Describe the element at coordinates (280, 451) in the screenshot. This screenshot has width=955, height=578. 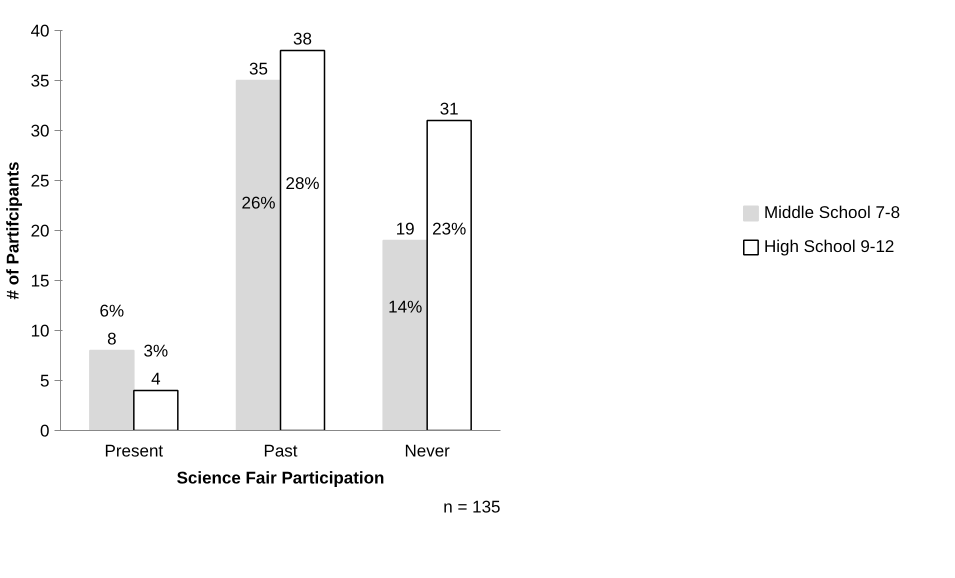
I see `x-tick-label: Past` at that location.